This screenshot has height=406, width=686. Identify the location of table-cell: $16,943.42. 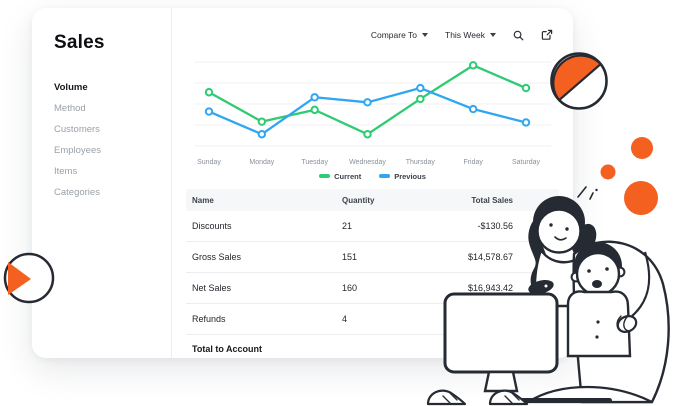
(490, 288).